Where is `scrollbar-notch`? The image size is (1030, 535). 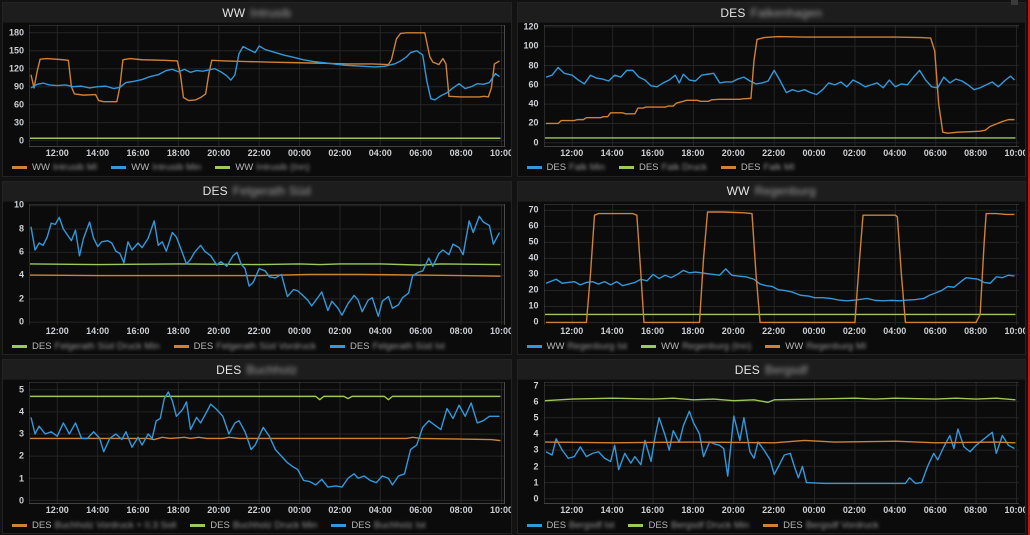 scrollbar-notch is located at coordinates (1014, 2).